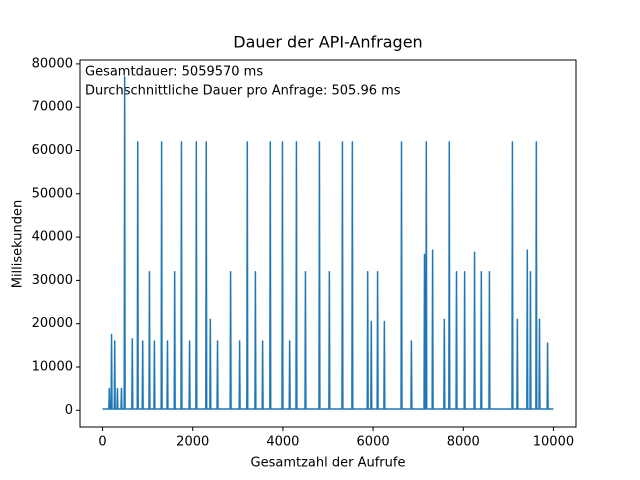 The height and width of the screenshot is (480, 640). I want to click on y-tick-label: 60000, so click(52, 150).